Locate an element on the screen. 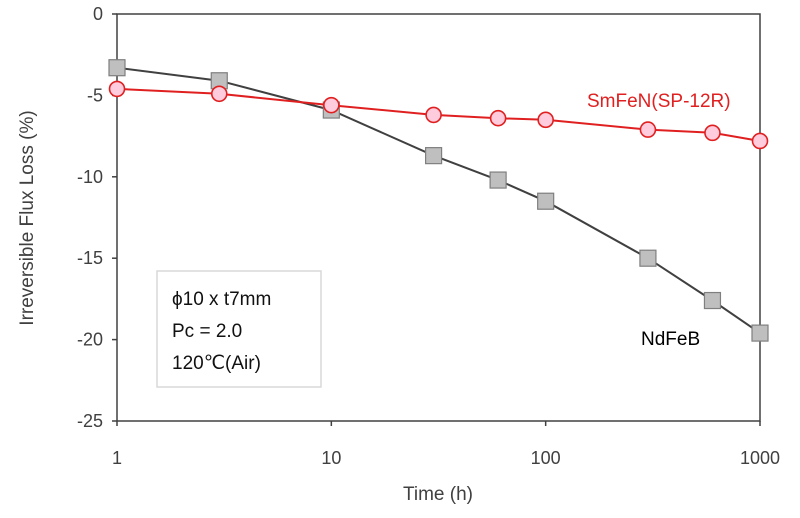 Image resolution: width=800 pixels, height=518 pixels. y-tick-label: -10 is located at coordinates (90, 177).